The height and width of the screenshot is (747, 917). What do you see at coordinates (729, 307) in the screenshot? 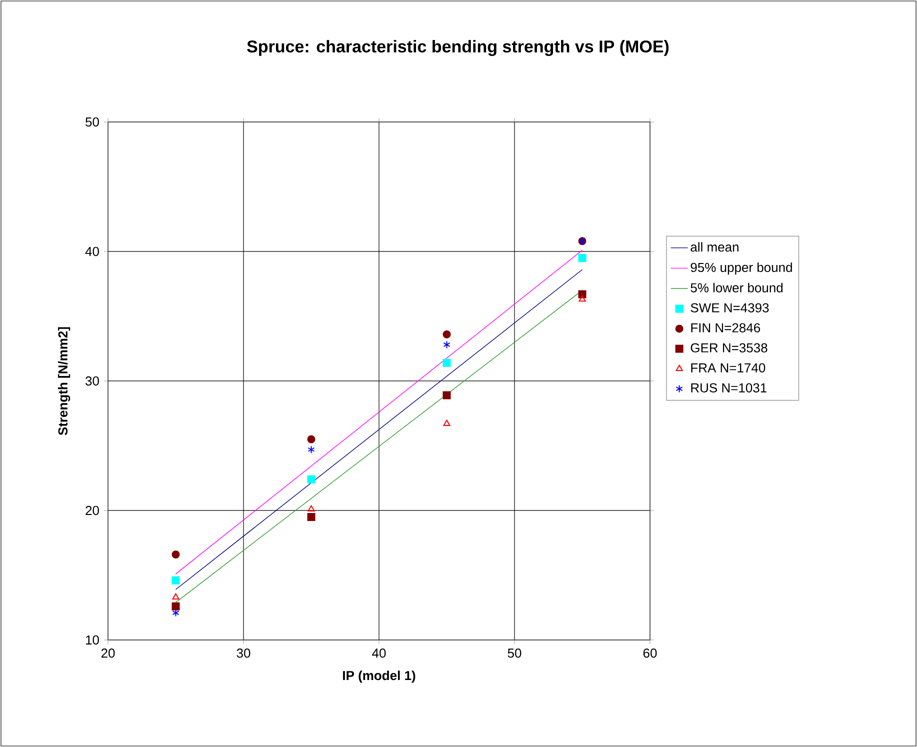
I see `legend-label: SWE N=4393` at bounding box center [729, 307].